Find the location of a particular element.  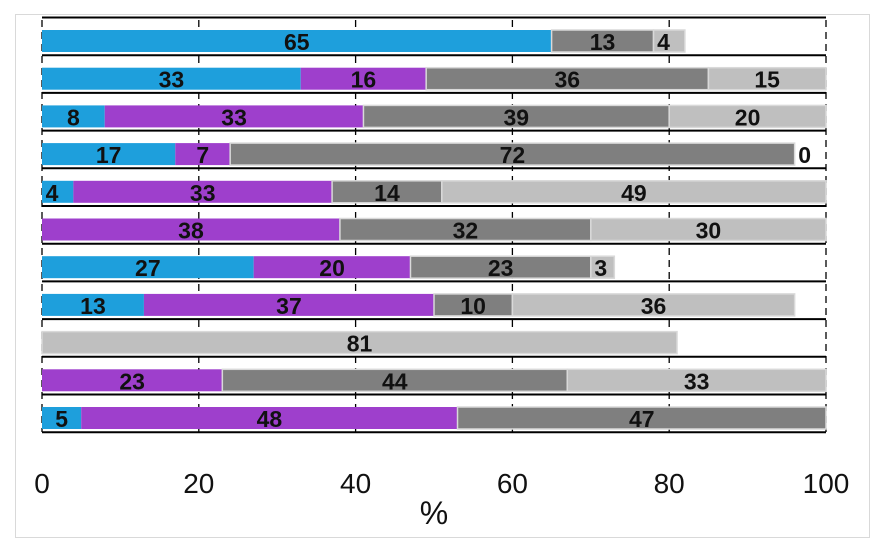

x-tick-label-0: 0 is located at coordinates (42, 483).